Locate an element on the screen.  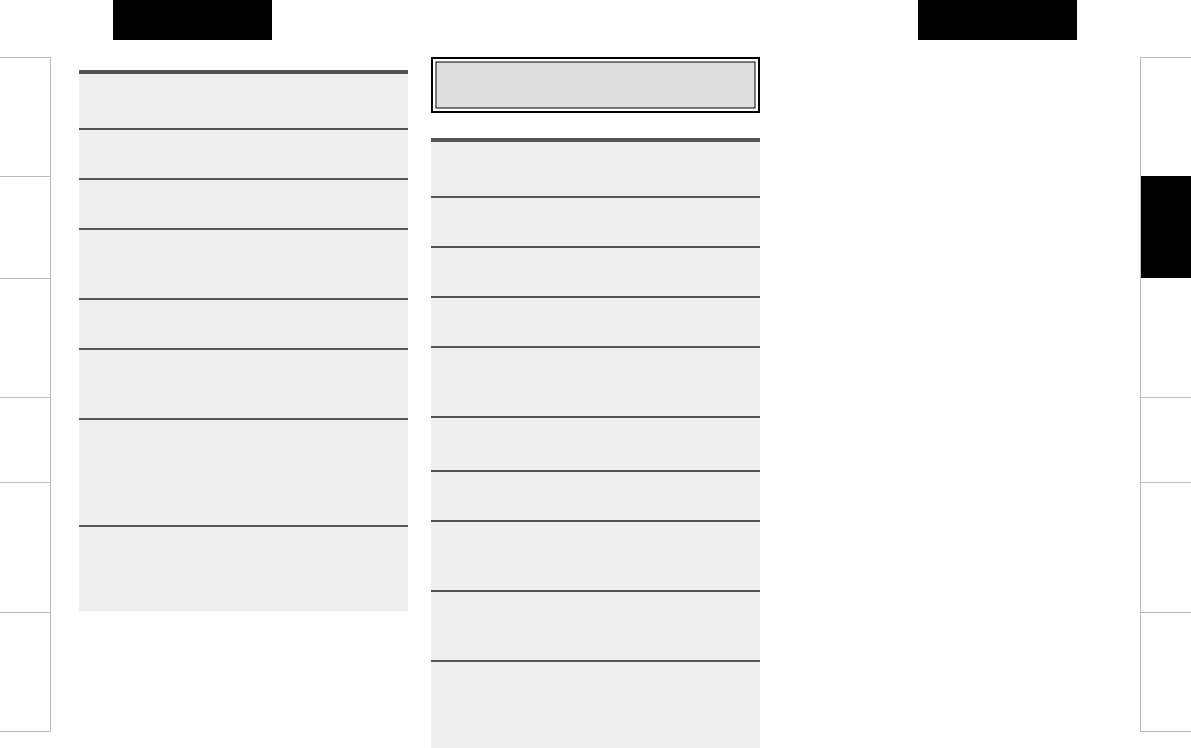
header-block-right is located at coordinates (997, 20).